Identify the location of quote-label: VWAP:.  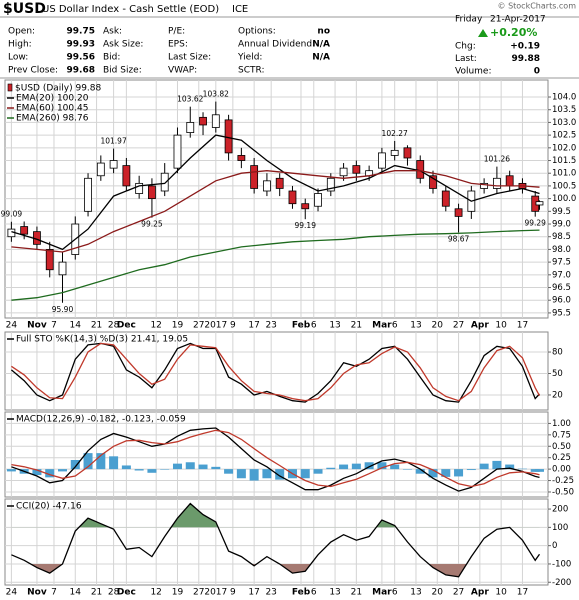
(182, 71).